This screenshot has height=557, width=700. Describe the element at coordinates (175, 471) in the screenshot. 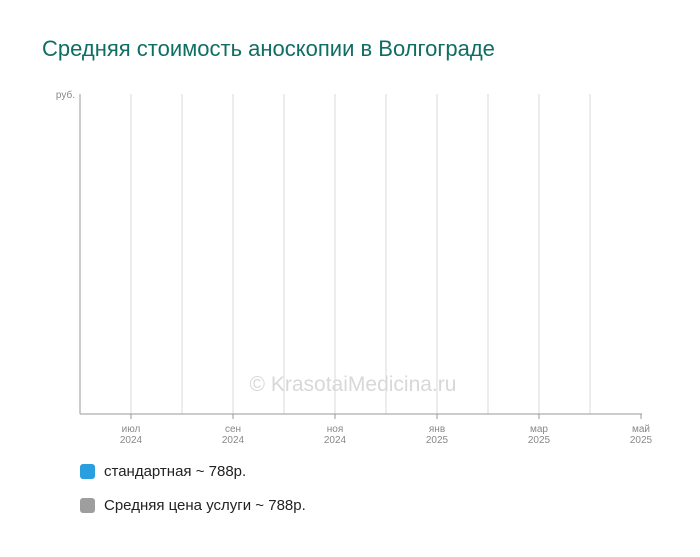

I see `legend-label-standard: стандартная ~ 788р.` at that location.